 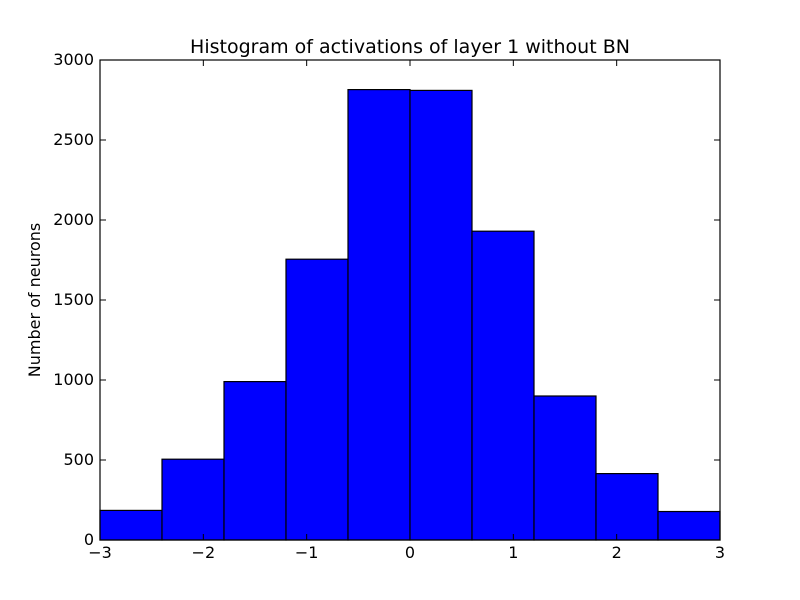 I want to click on y-tick-label: 1500, so click(x=73, y=299).